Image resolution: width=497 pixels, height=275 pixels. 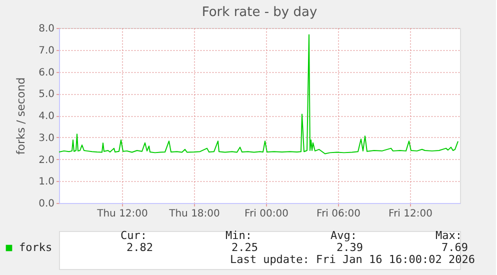 I want to click on y-tick-label: 0.0, so click(x=46, y=204).